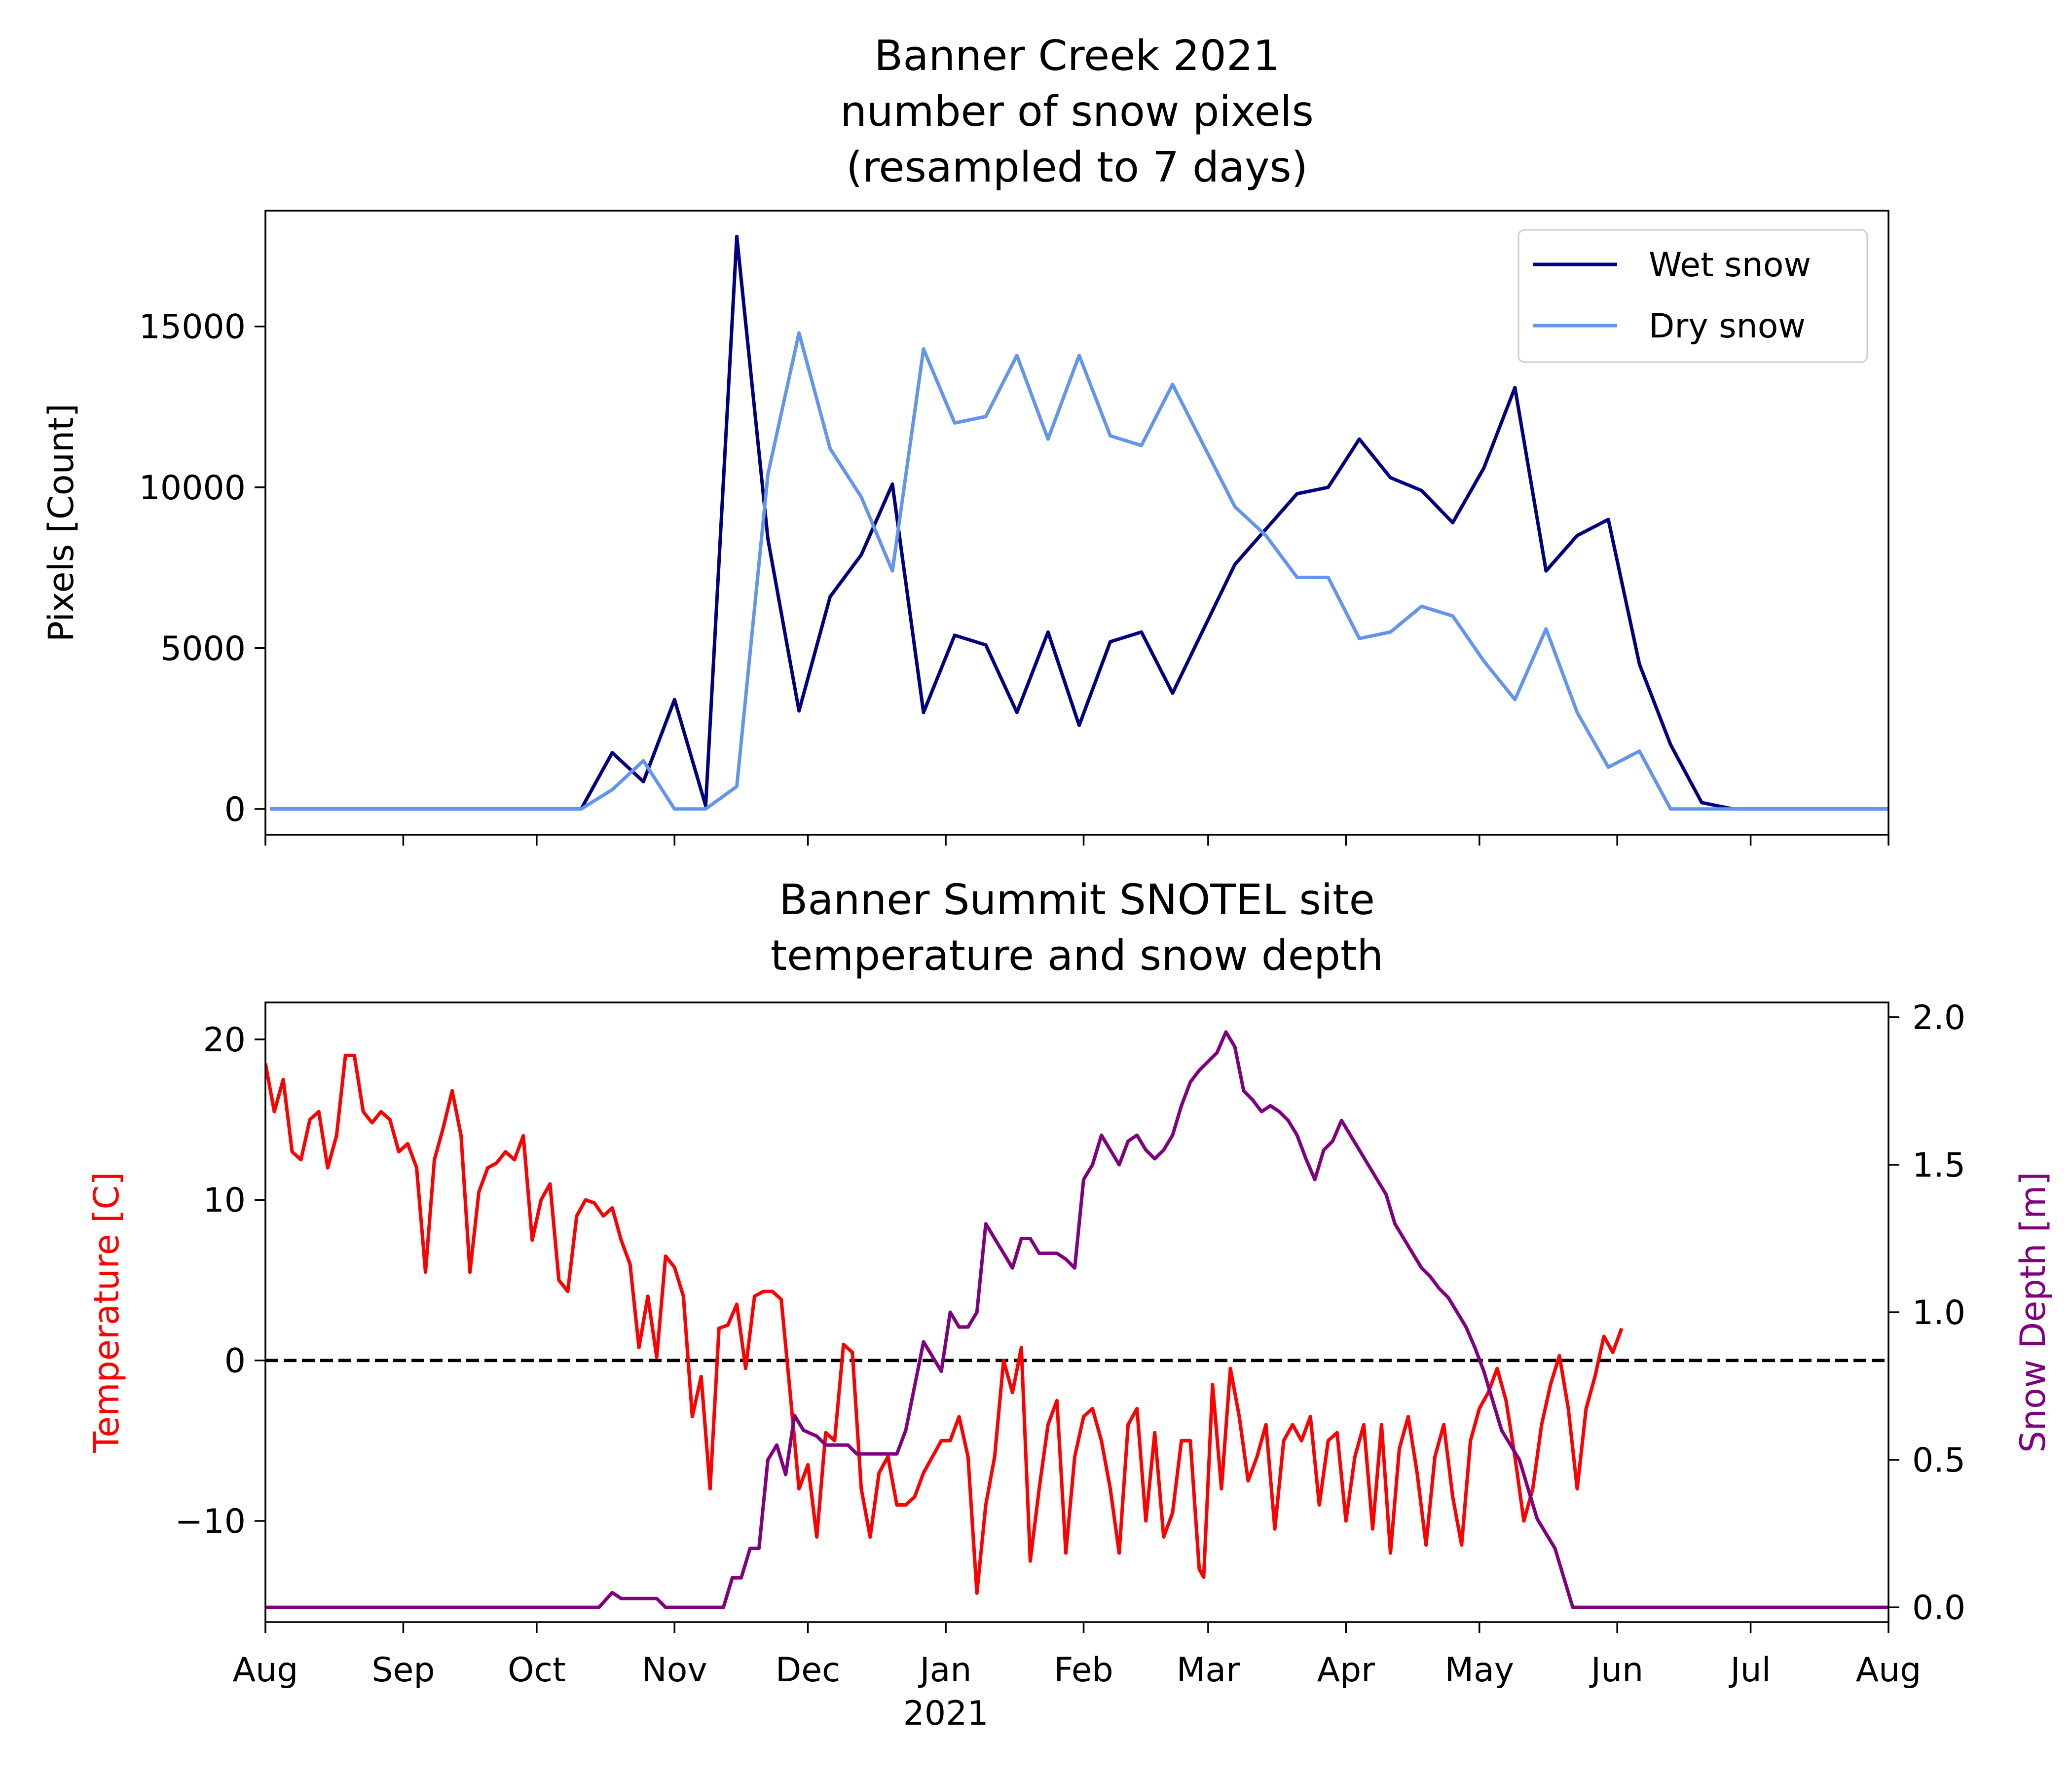 The height and width of the screenshot is (1776, 2072). Describe the element at coordinates (192, 489) in the screenshot. I see `top-y-tick-label: 10000` at that location.